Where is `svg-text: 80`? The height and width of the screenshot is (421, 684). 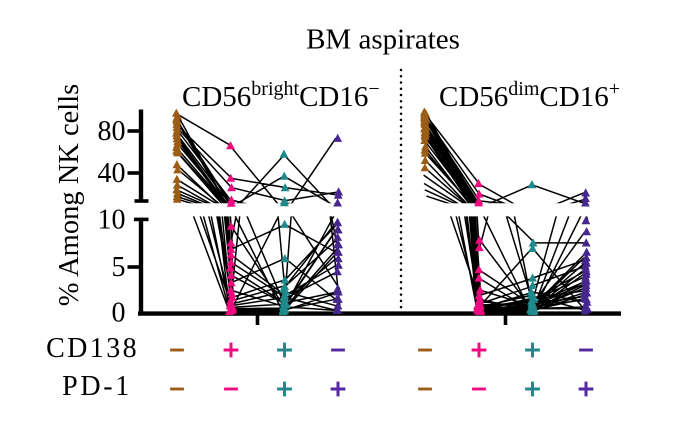
svg-text: 80 is located at coordinates (112, 131).